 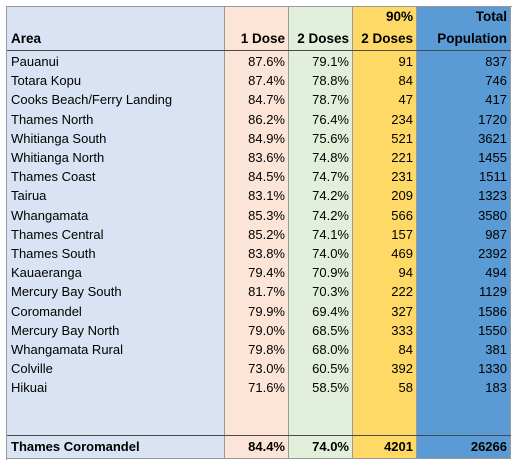 What do you see at coordinates (492, 138) in the screenshot?
I see `row-population: 3621` at bounding box center [492, 138].